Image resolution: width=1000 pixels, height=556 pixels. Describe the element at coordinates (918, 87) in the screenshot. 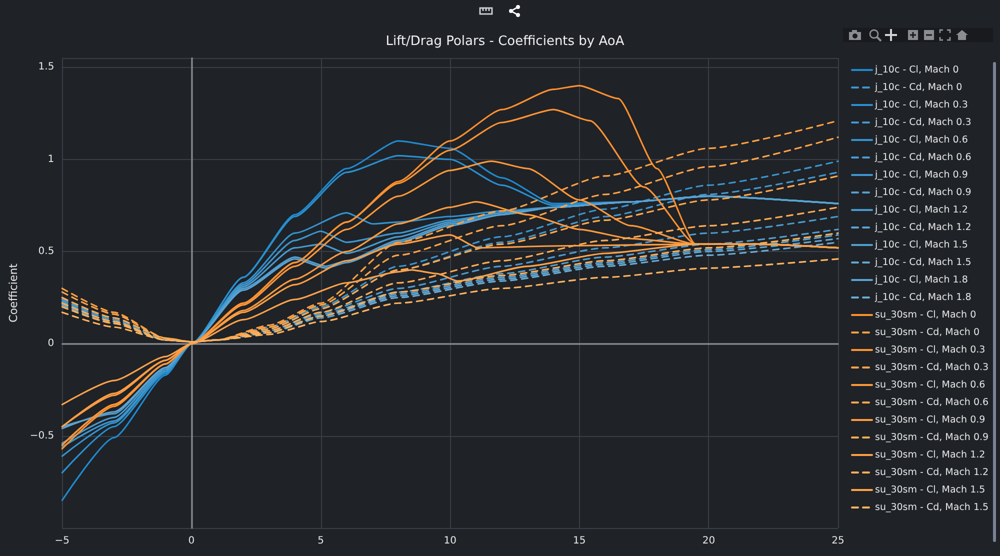

I see `legend-label: j_10c - Cd, Mach 0` at that location.